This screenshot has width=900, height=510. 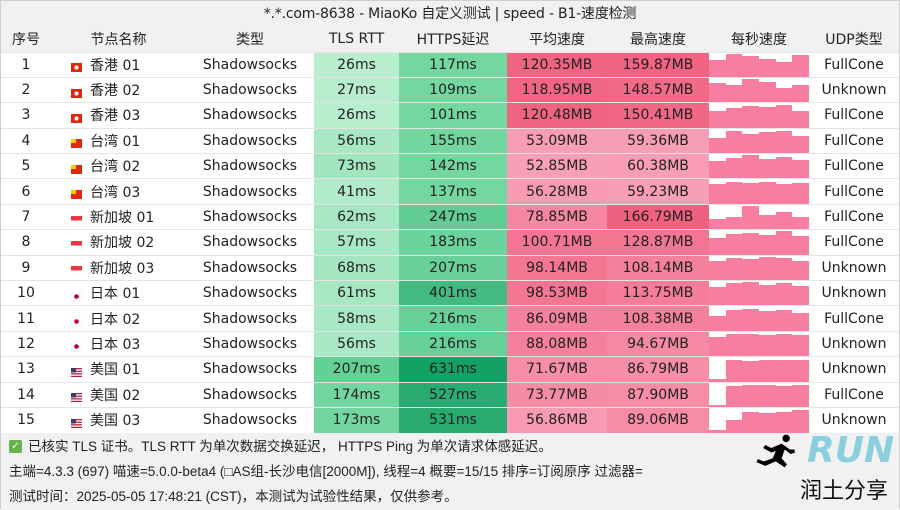 I want to click on column-header: 每秒速度, so click(x=759, y=39).